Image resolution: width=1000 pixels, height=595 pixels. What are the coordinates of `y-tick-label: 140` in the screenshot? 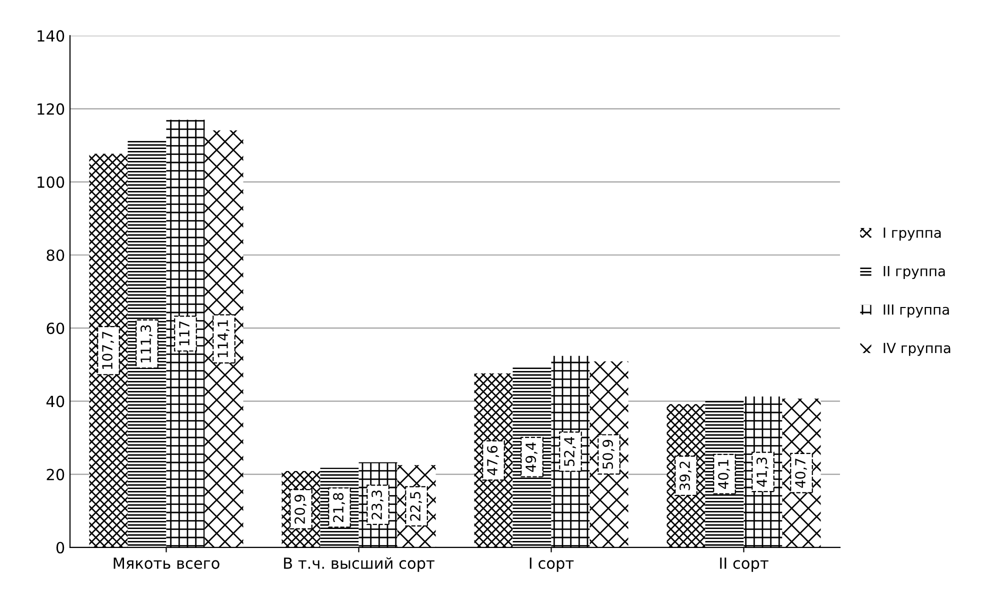 It's located at (51, 36).